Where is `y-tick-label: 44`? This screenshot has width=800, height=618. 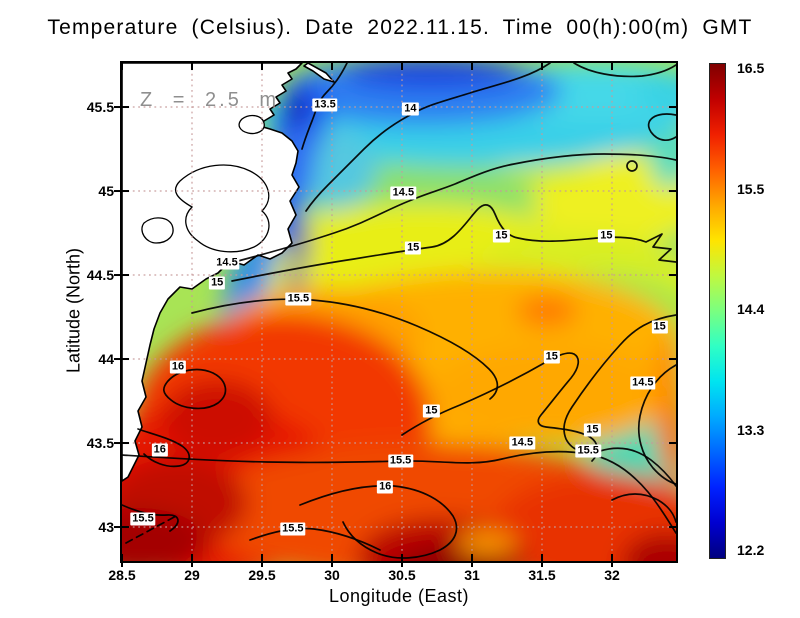
y-tick-label: 44 is located at coordinates (106, 359).